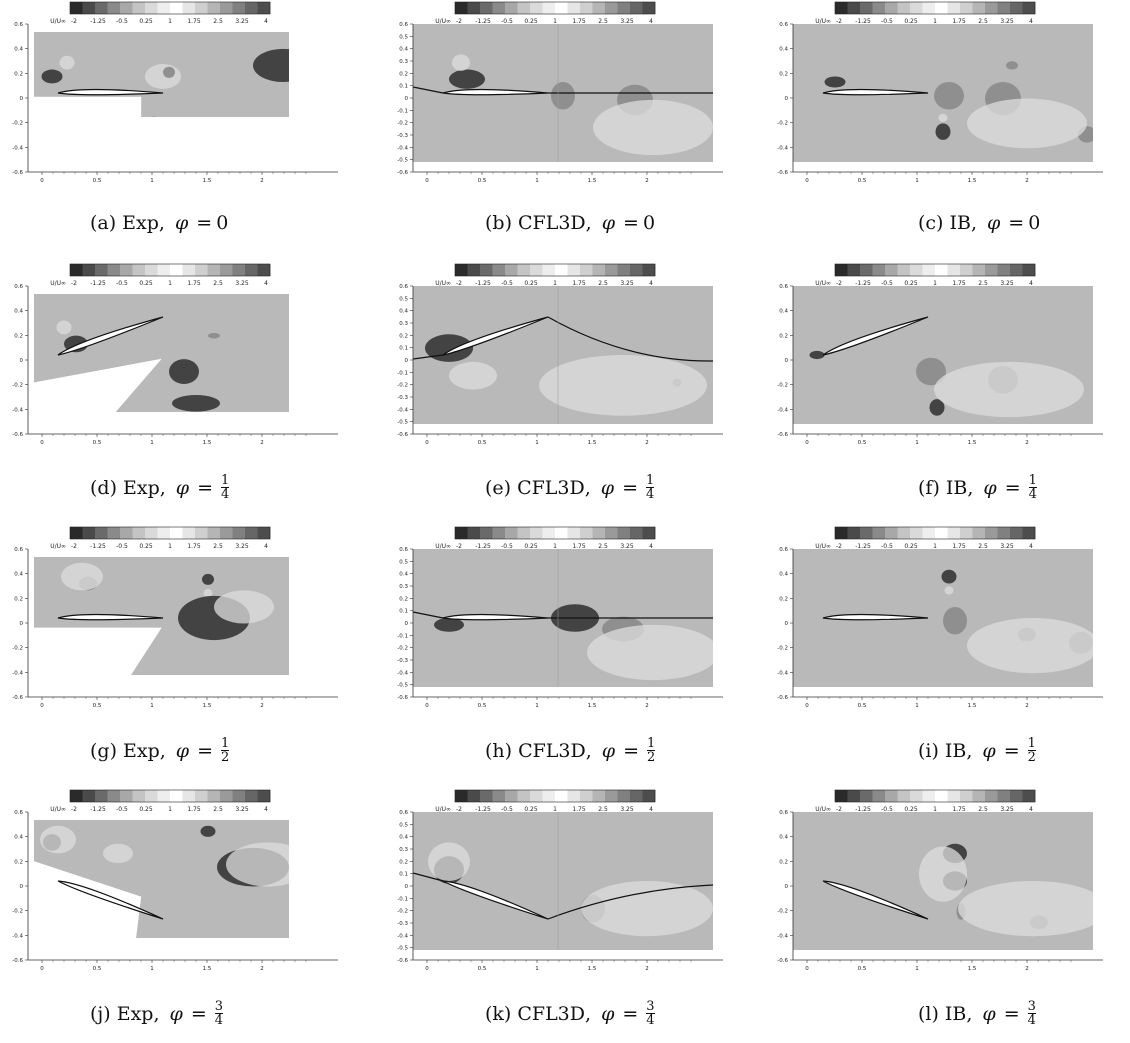  Describe the element at coordinates (402, 649) in the screenshot. I see `y-tick-label: -0.2` at that location.